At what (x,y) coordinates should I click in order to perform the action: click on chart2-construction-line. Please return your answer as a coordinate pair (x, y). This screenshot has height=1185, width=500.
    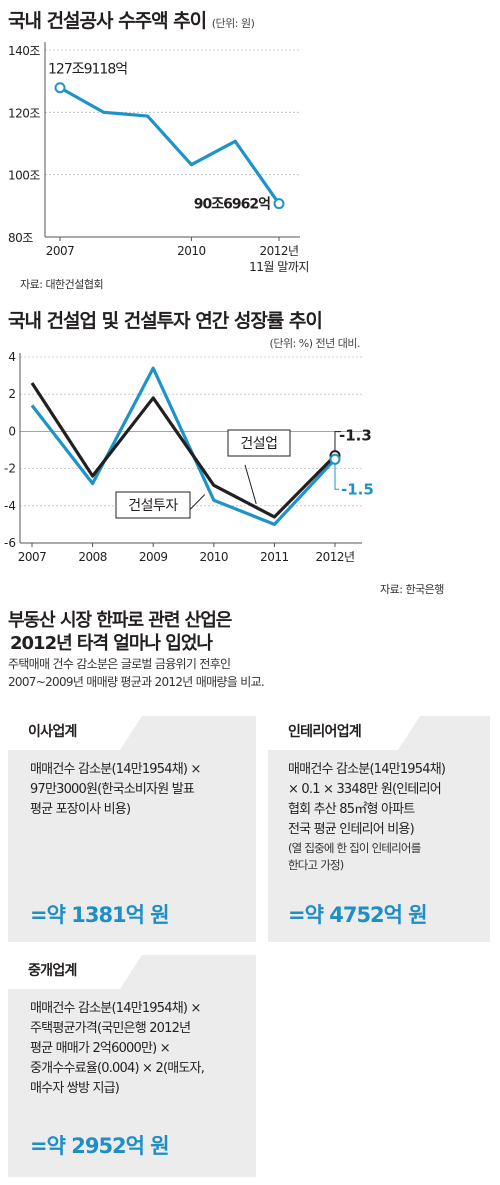
    Looking at the image, I should click on (183, 450).